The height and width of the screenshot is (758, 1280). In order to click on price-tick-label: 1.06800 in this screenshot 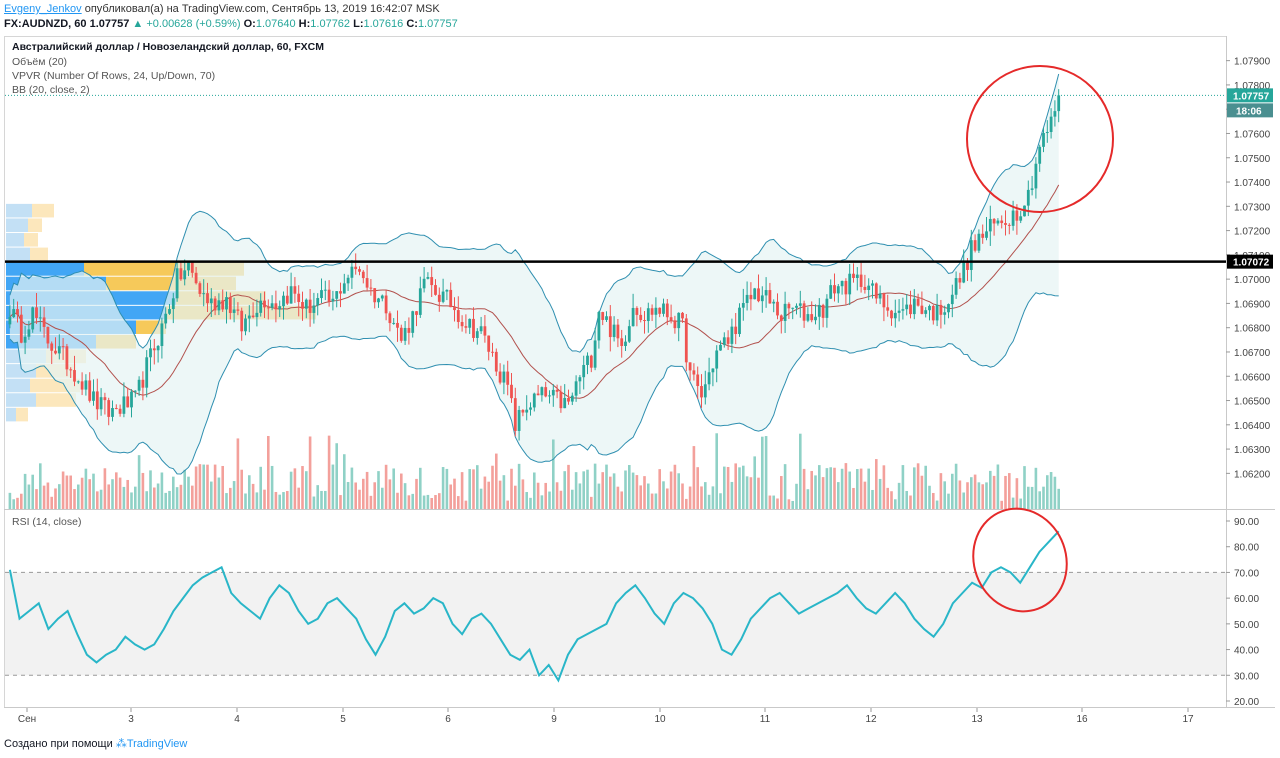, I will do `click(1252, 329)`.